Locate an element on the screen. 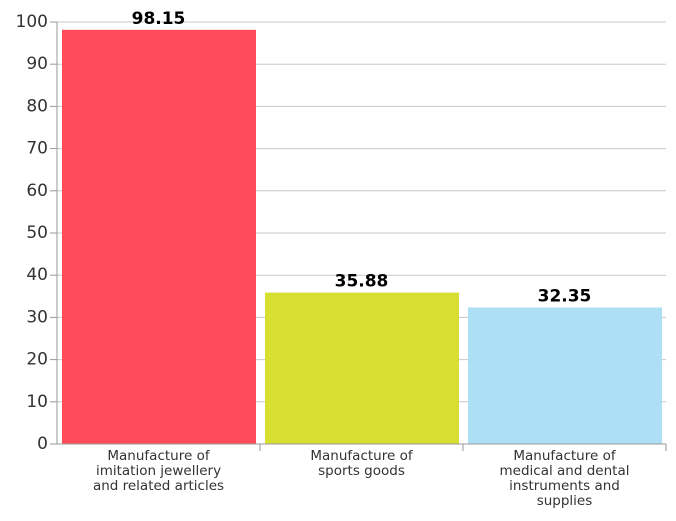 Image resolution: width=676 pixels, height=521 pixels. y-tick-label: 50 is located at coordinates (37, 233).